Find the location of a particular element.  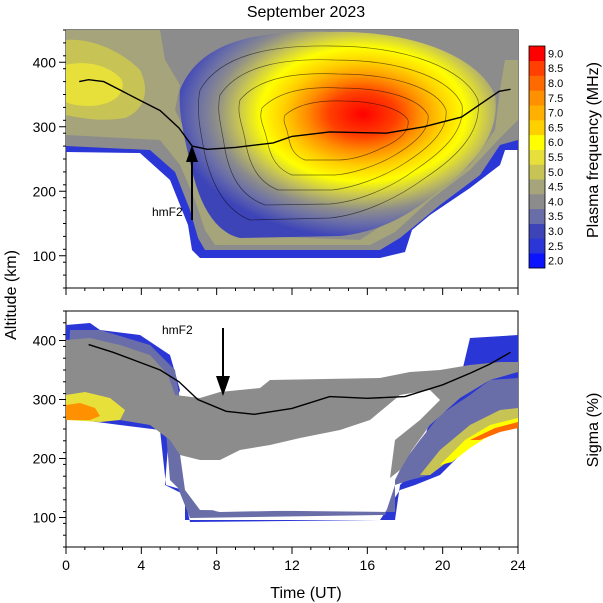

colorbar-level-label: 3.0 is located at coordinates (555, 232).